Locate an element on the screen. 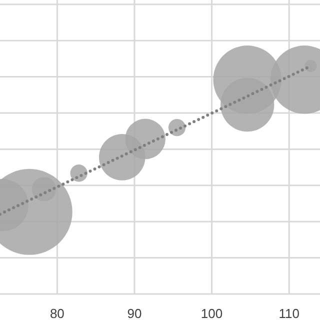  x-tick-label: 100 is located at coordinates (211, 313).